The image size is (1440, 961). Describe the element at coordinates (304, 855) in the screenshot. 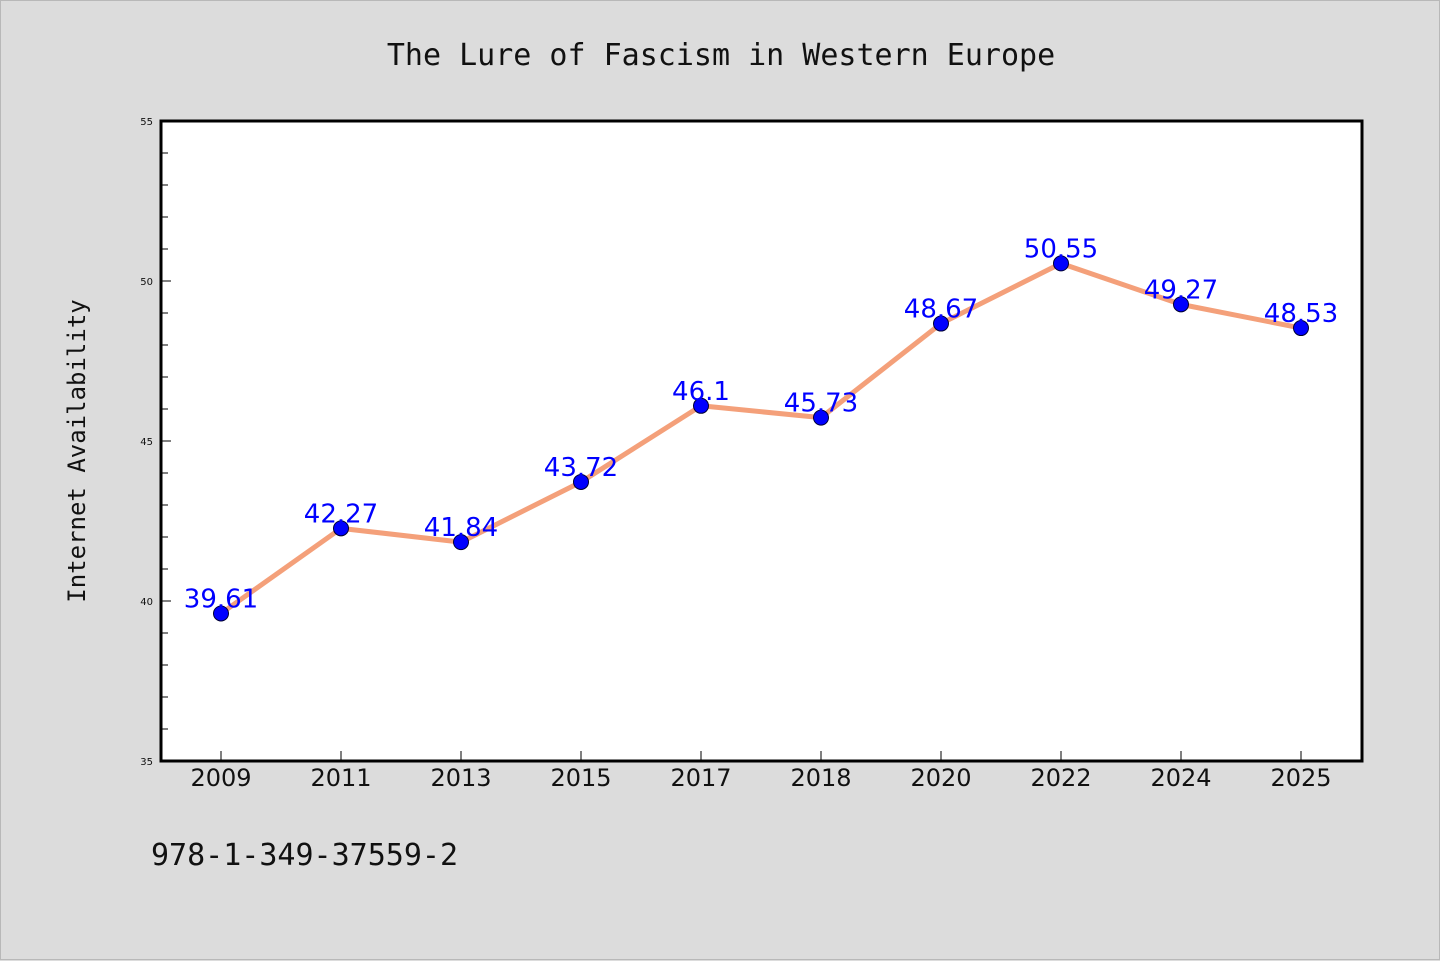

I see `isbn-text: 978-1-349-37559-2` at that location.